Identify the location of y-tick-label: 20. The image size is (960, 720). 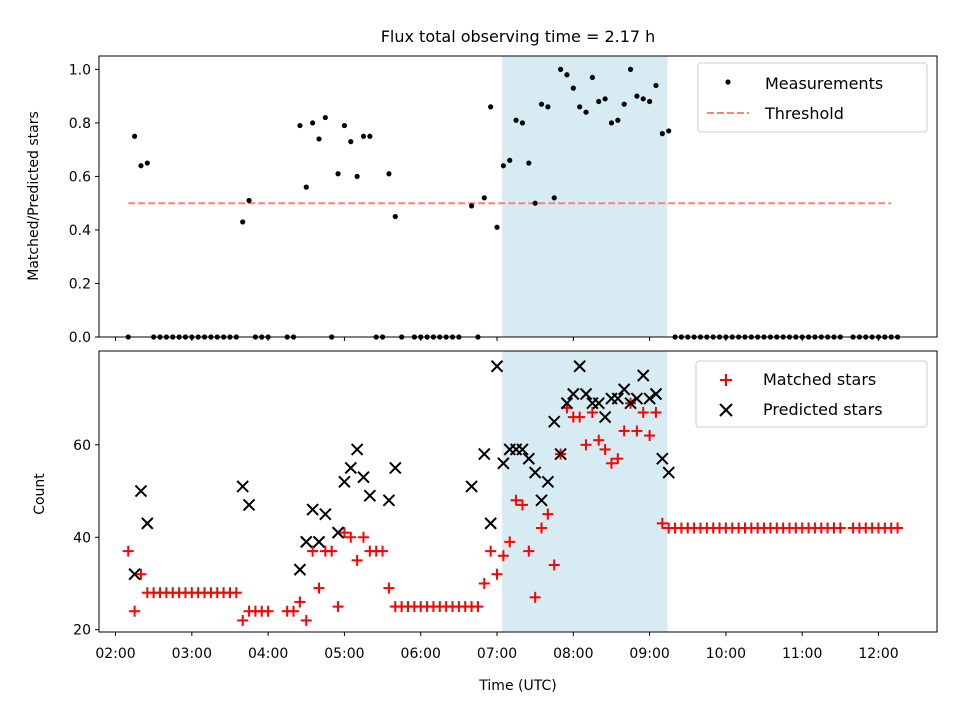
(82, 631).